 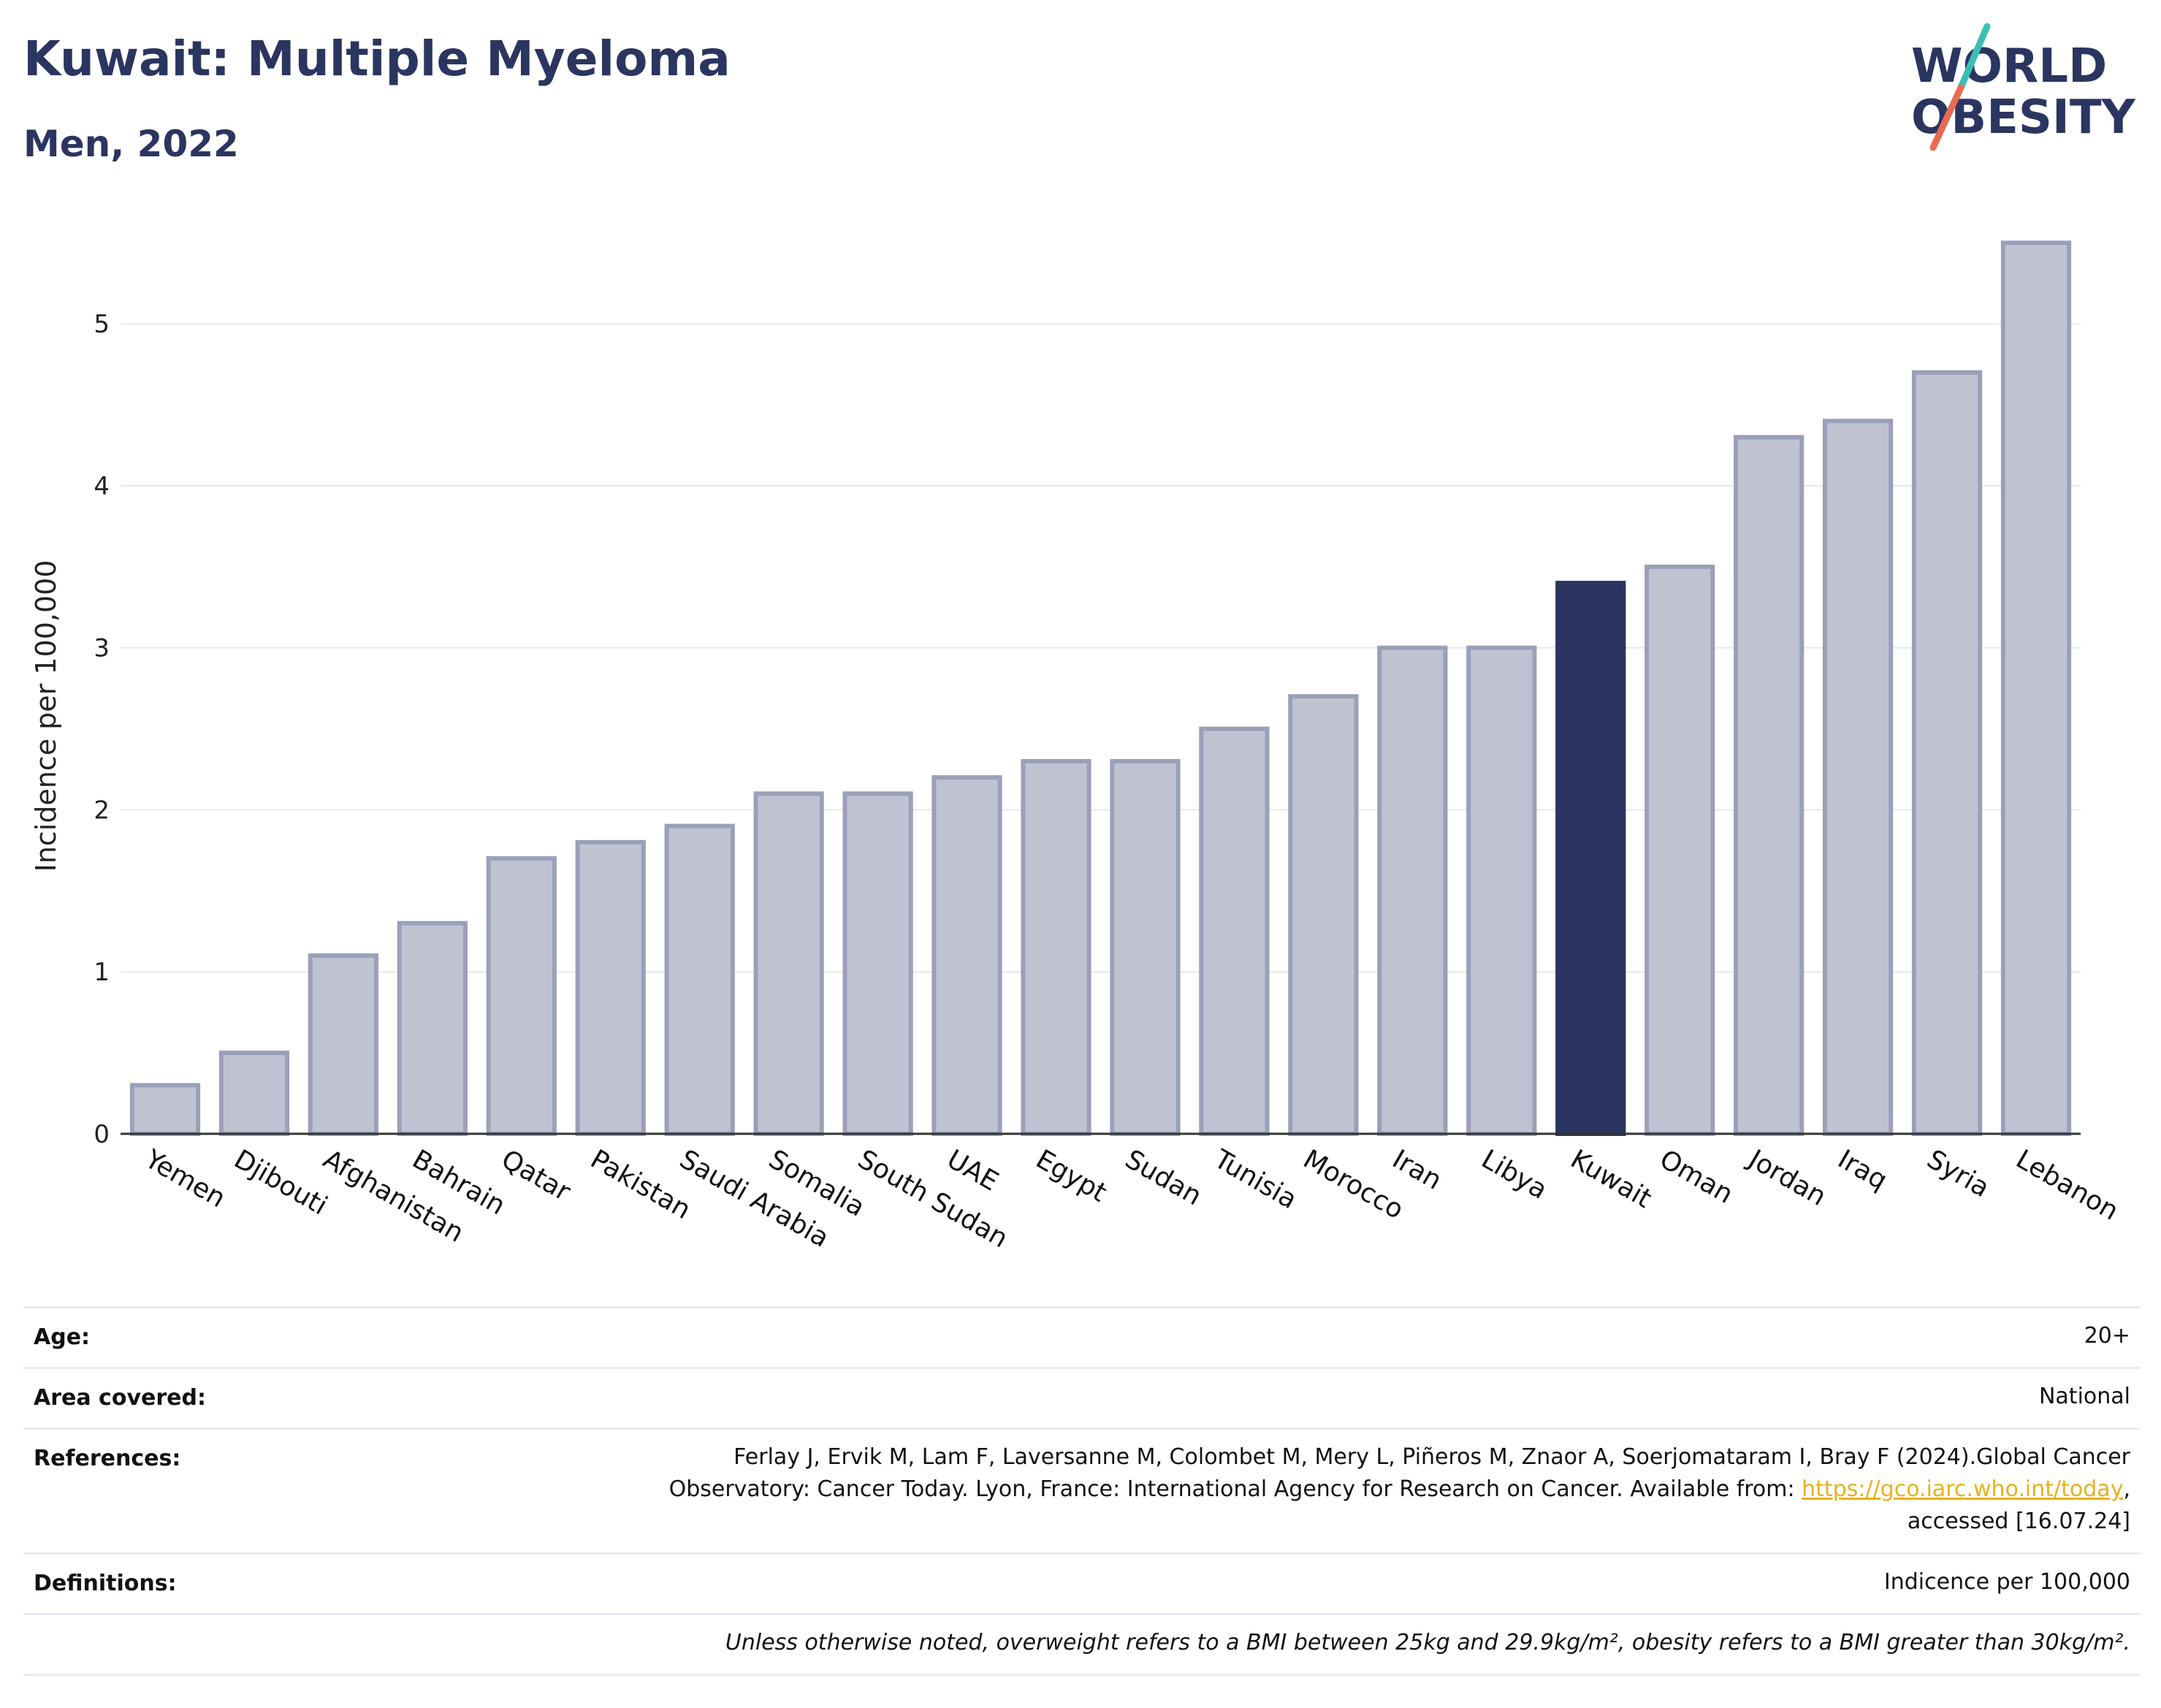 I want to click on x-tick-label: Yemen, so click(x=185, y=1179).